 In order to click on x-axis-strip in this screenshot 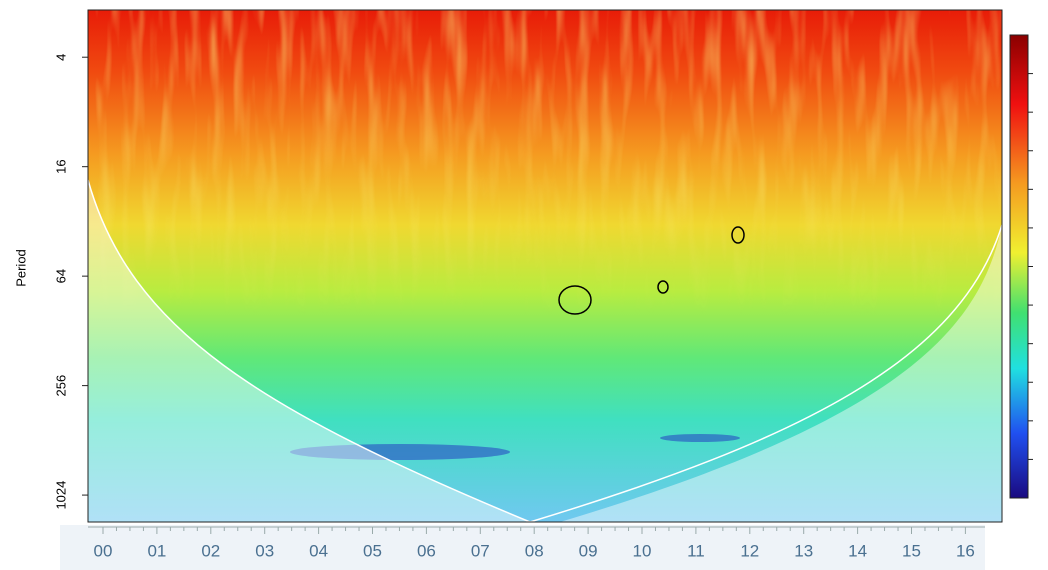, I will do `click(522, 547)`.